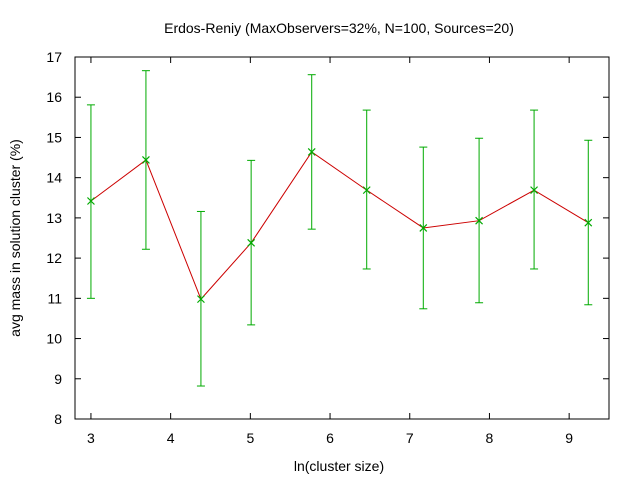  What do you see at coordinates (54, 97) in the screenshot?
I see `y-tick-label: 16` at bounding box center [54, 97].